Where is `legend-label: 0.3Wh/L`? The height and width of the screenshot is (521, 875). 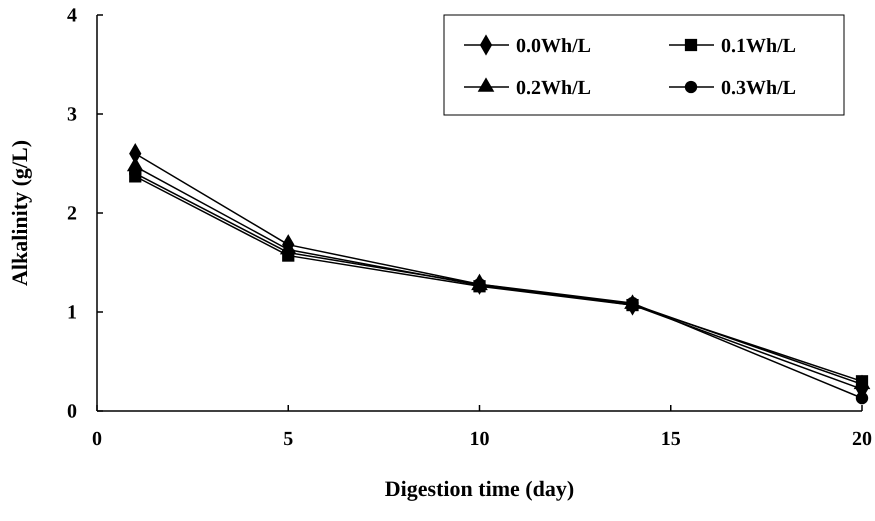
legend-label: 0.3Wh/L is located at coordinates (758, 88).